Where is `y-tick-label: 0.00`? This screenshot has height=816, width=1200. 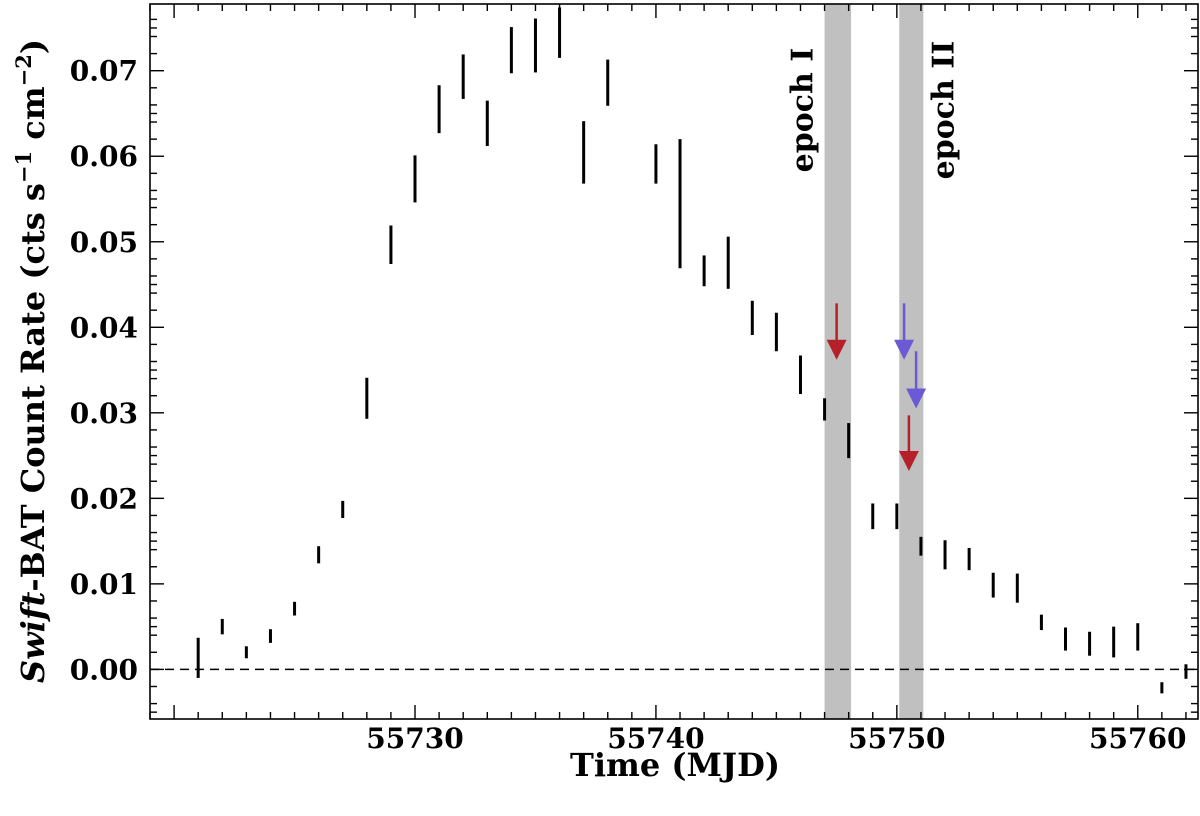
y-tick-label: 0.00 is located at coordinates (104, 669).